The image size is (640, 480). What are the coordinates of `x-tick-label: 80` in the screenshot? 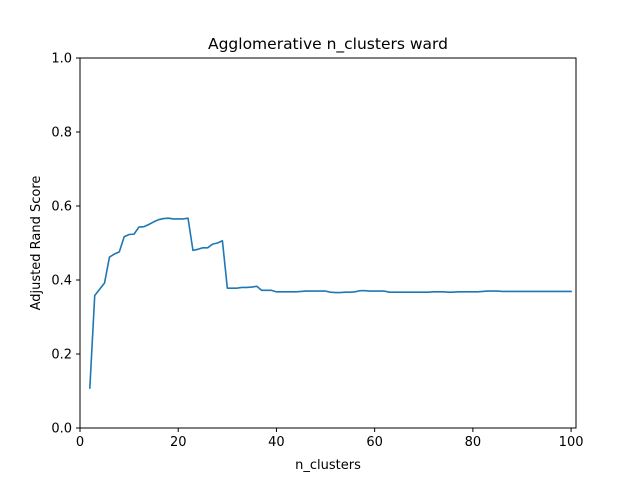 It's located at (473, 442).